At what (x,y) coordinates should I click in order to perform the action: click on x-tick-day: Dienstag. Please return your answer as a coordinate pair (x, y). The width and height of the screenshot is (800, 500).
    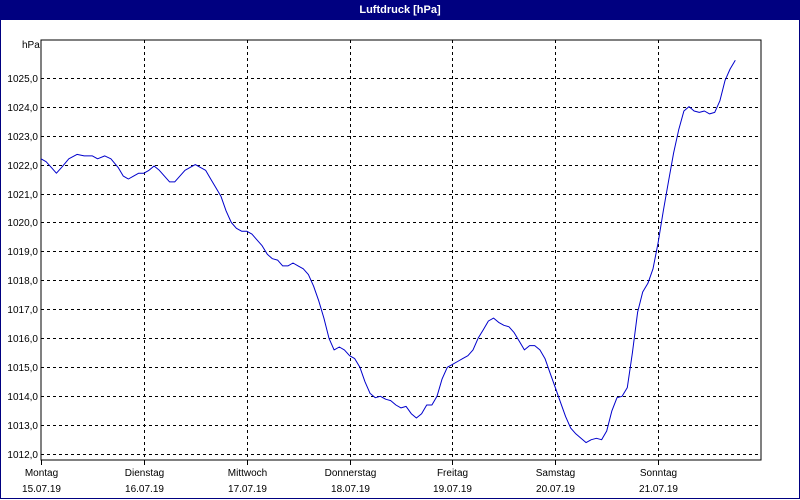
    Looking at the image, I should click on (144, 473).